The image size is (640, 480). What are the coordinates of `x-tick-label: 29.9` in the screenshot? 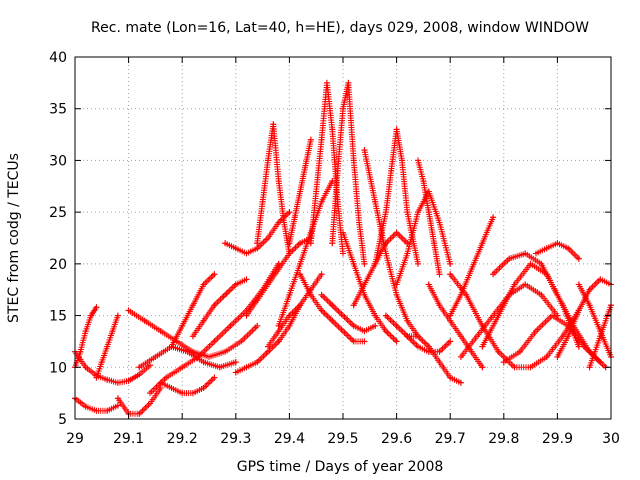 It's located at (557, 439).